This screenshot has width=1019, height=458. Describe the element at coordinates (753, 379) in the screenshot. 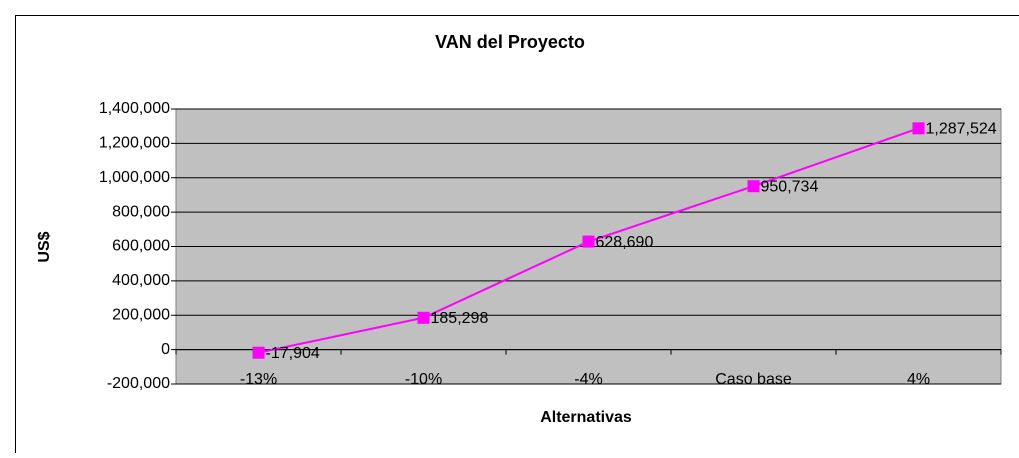

I see `x-tick-label: Caso base` at that location.